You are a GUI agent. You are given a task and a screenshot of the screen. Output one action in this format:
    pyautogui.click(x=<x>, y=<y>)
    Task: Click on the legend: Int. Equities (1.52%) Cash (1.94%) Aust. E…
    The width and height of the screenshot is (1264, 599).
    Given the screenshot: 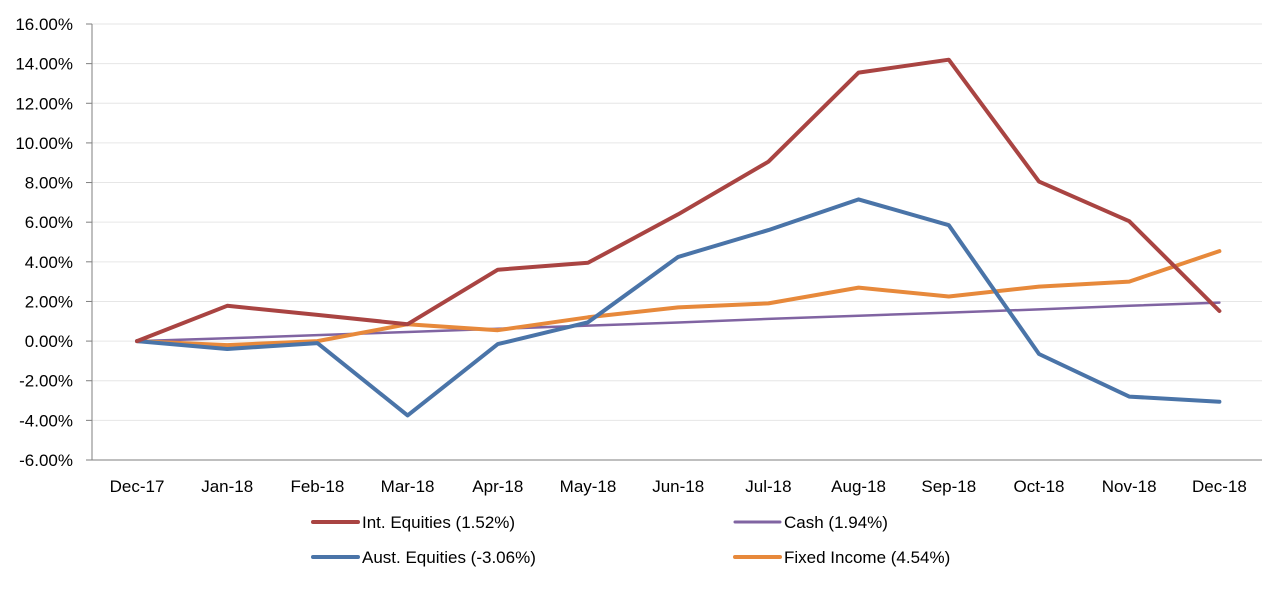 What is the action you would take?
    pyautogui.click(x=630, y=540)
    